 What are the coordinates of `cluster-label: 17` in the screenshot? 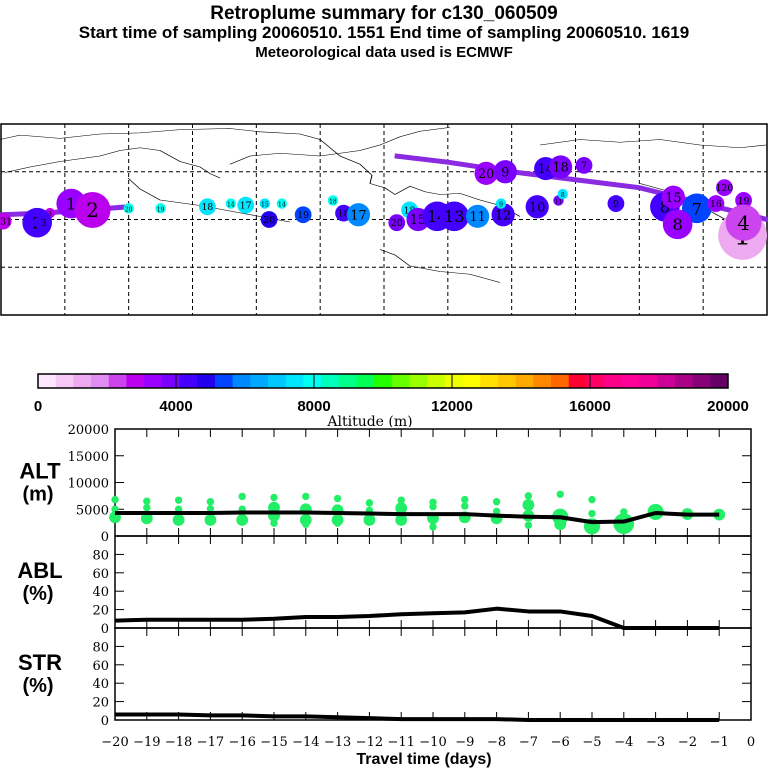 It's located at (358, 215).